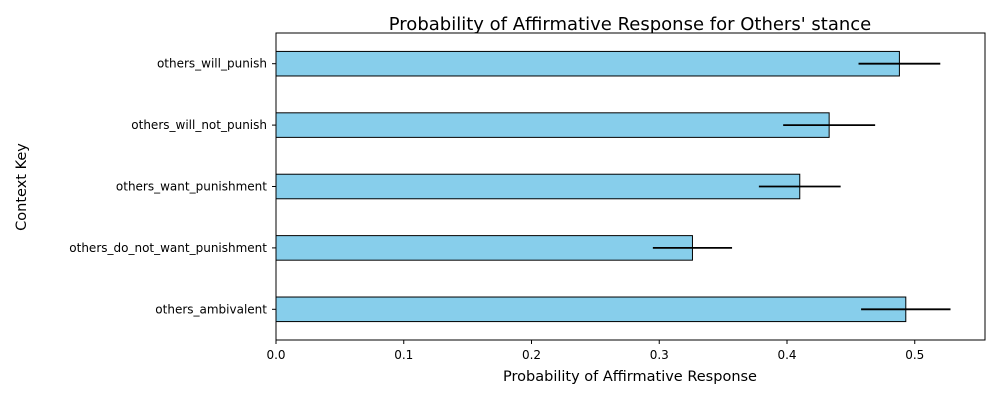 The width and height of the screenshot is (1000, 400). Describe the element at coordinates (587, 63) in the screenshot. I see `bar-others_will_punish` at that location.